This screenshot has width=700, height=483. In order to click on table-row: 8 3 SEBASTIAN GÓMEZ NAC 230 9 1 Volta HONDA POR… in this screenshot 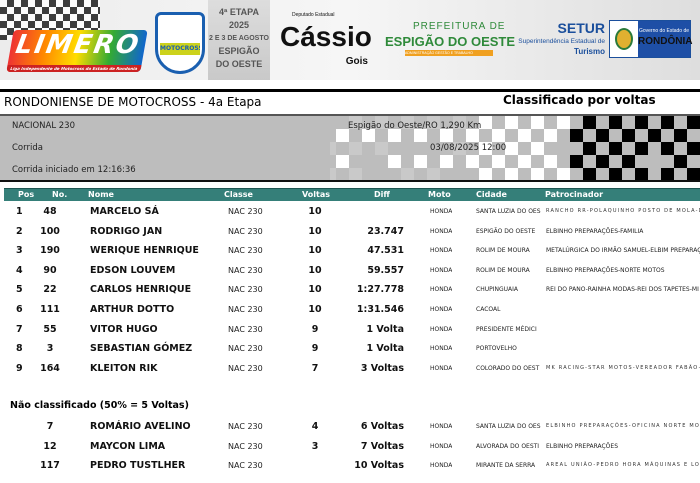, I will do `click(350, 348)`.